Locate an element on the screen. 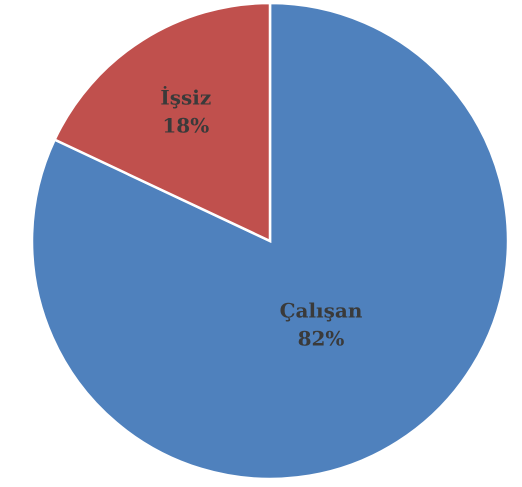 This screenshot has width=522, height=487. slice-value-label: 82% is located at coordinates (321, 338).